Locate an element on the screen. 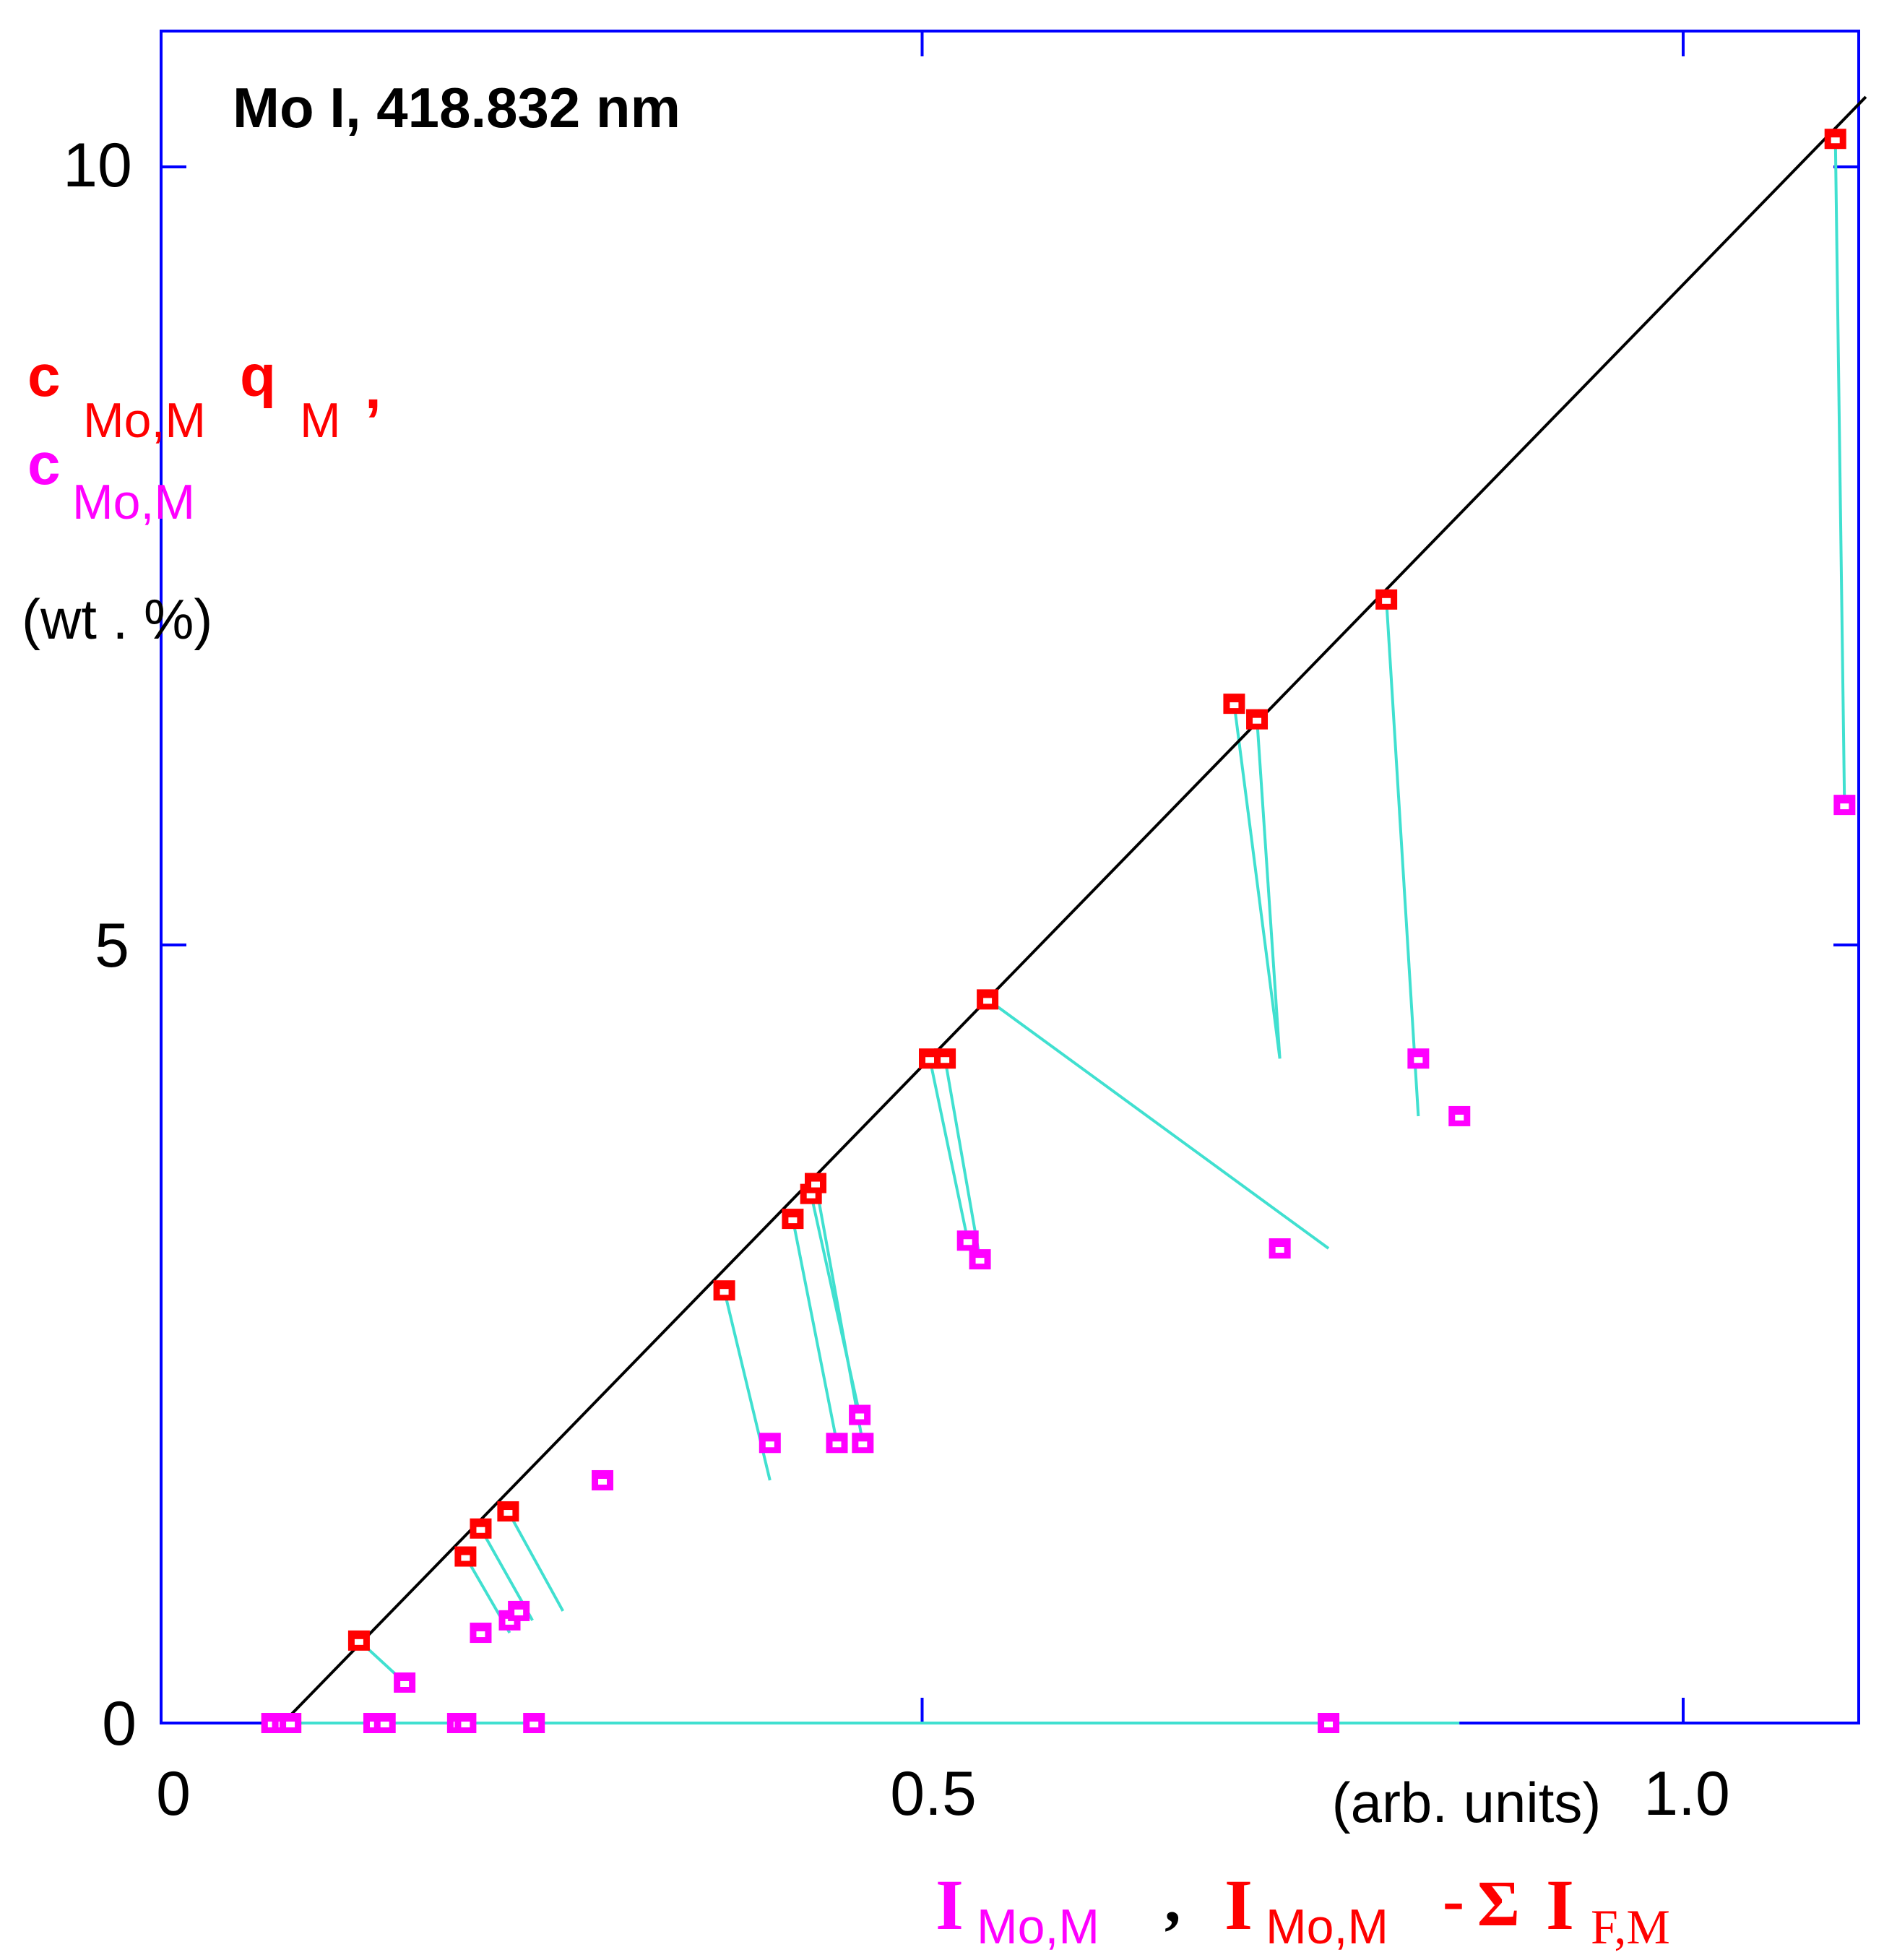 Image resolution: width=1884 pixels, height=1960 pixels. x-axis-units: (arb. units) is located at coordinates (1467, 1802).